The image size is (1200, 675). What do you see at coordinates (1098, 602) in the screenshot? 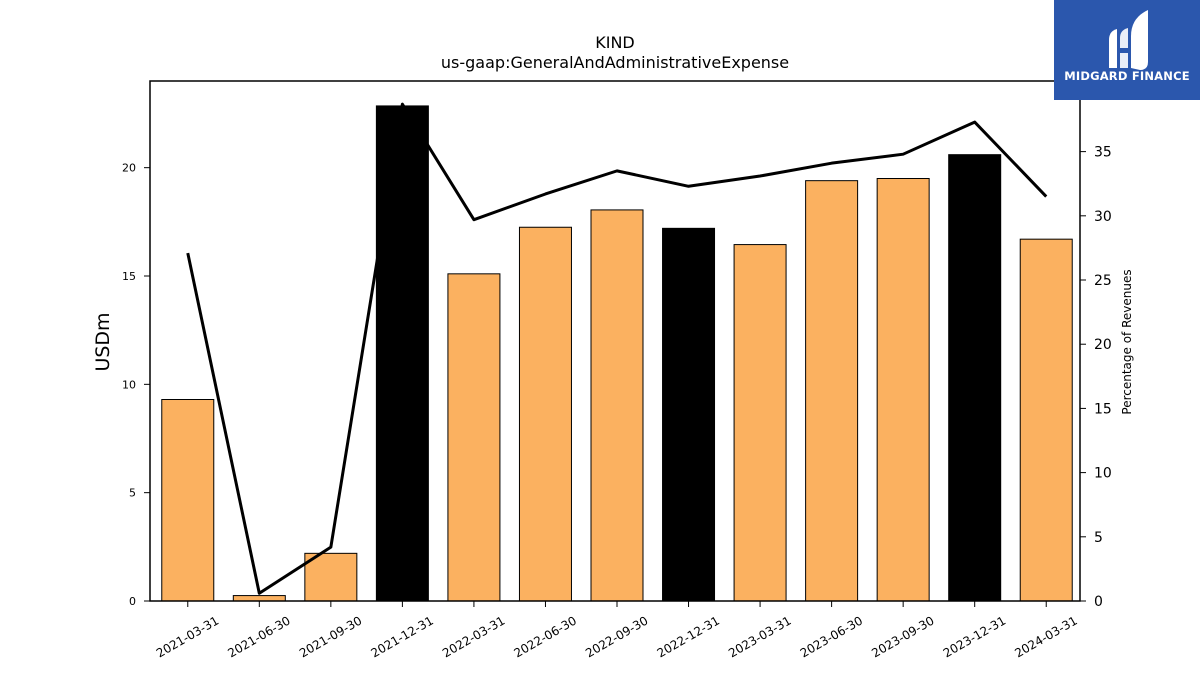
I see `y2-tick-label: 0` at bounding box center [1098, 602].